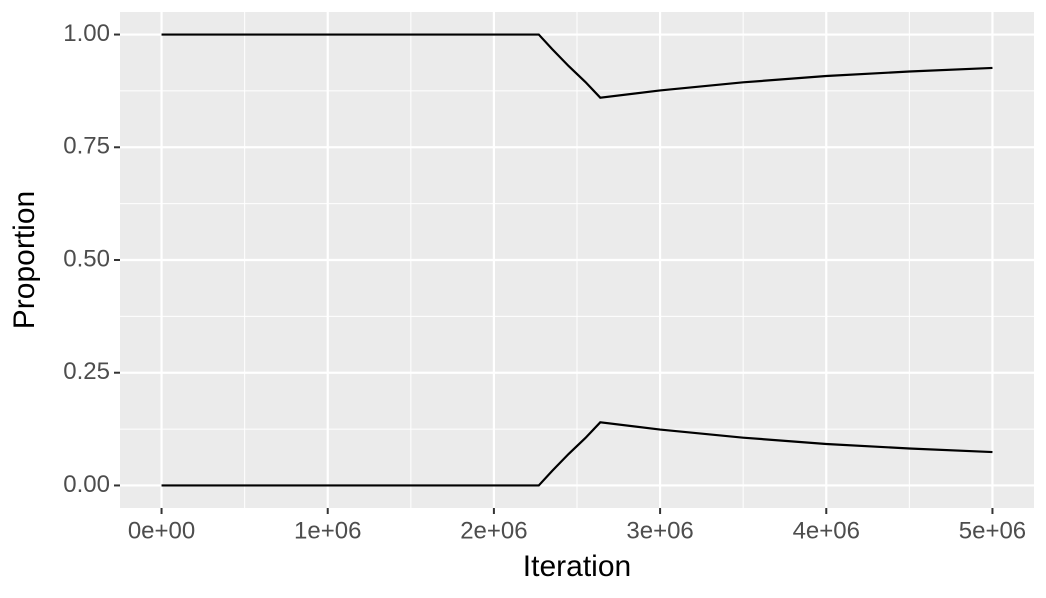 Image resolution: width=1046 pixels, height=598 pixels. I want to click on x-tick-label: 2e+06, so click(493, 530).